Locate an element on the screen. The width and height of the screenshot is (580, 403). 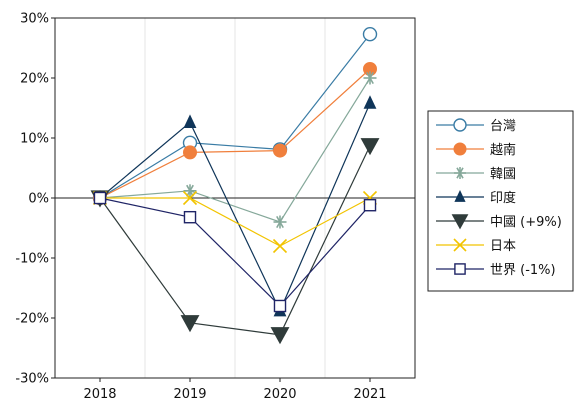
x-tick-label: 2018 is located at coordinates (99, 394).